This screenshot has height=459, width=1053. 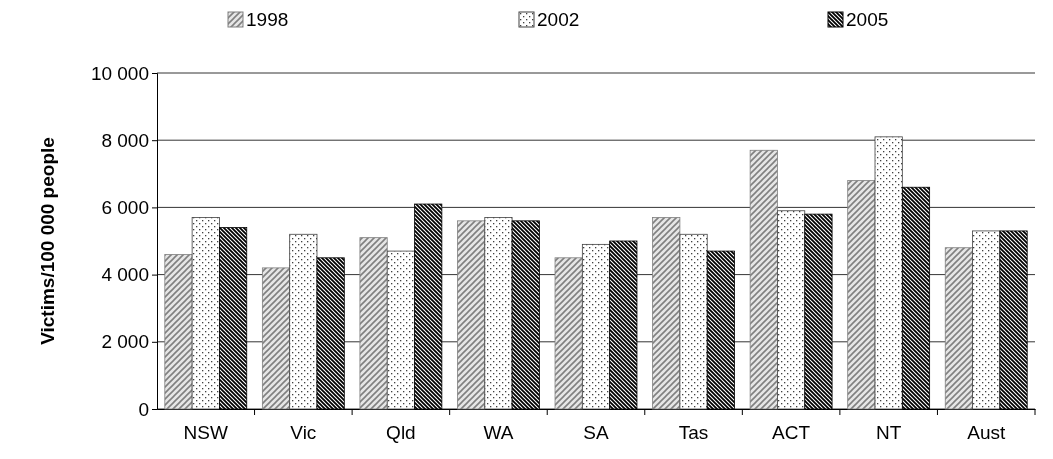 I want to click on x-tick-label: NT, so click(x=889, y=432).